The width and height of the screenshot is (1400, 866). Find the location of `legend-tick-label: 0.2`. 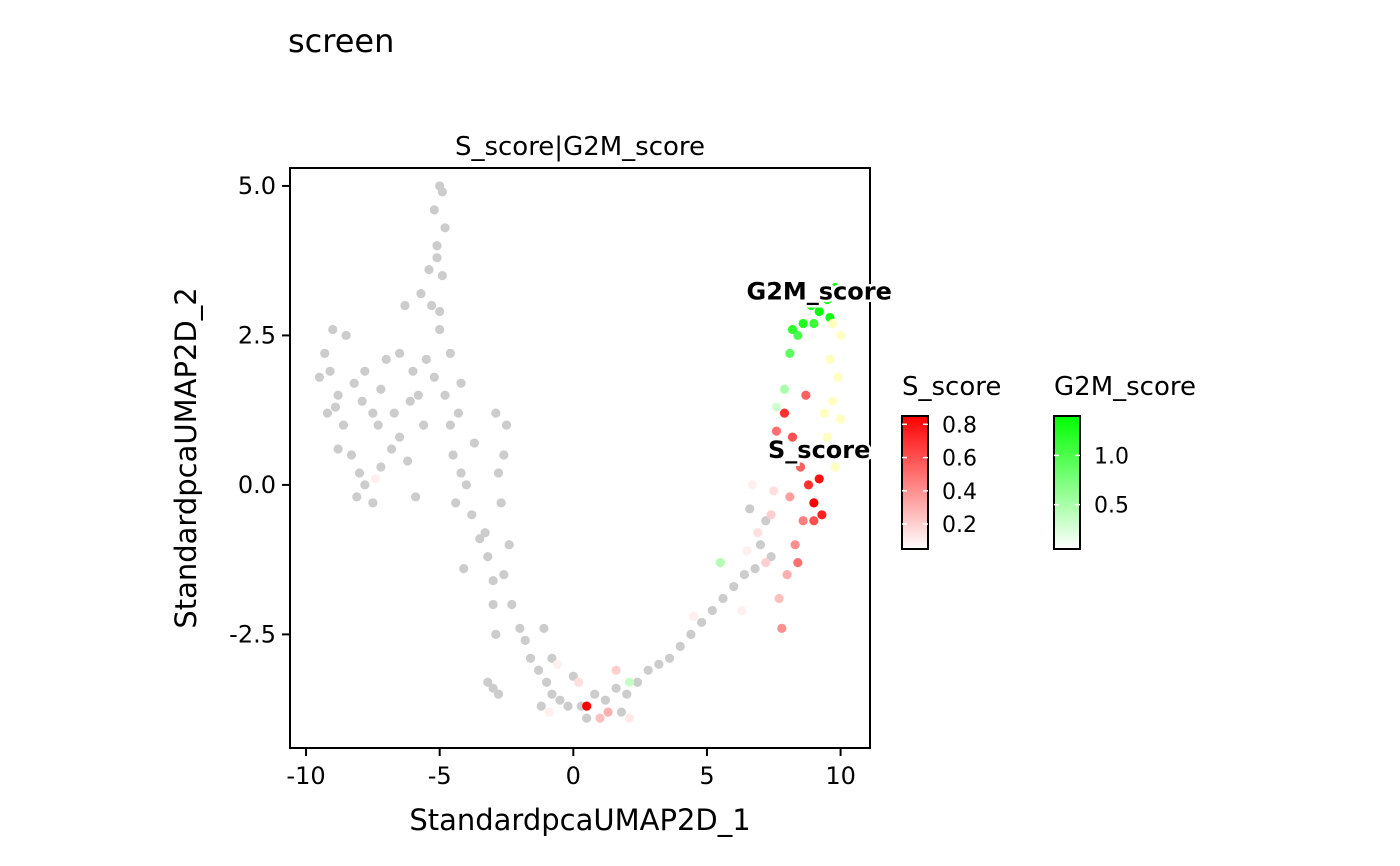

legend-tick-label: 0.2 is located at coordinates (959, 525).